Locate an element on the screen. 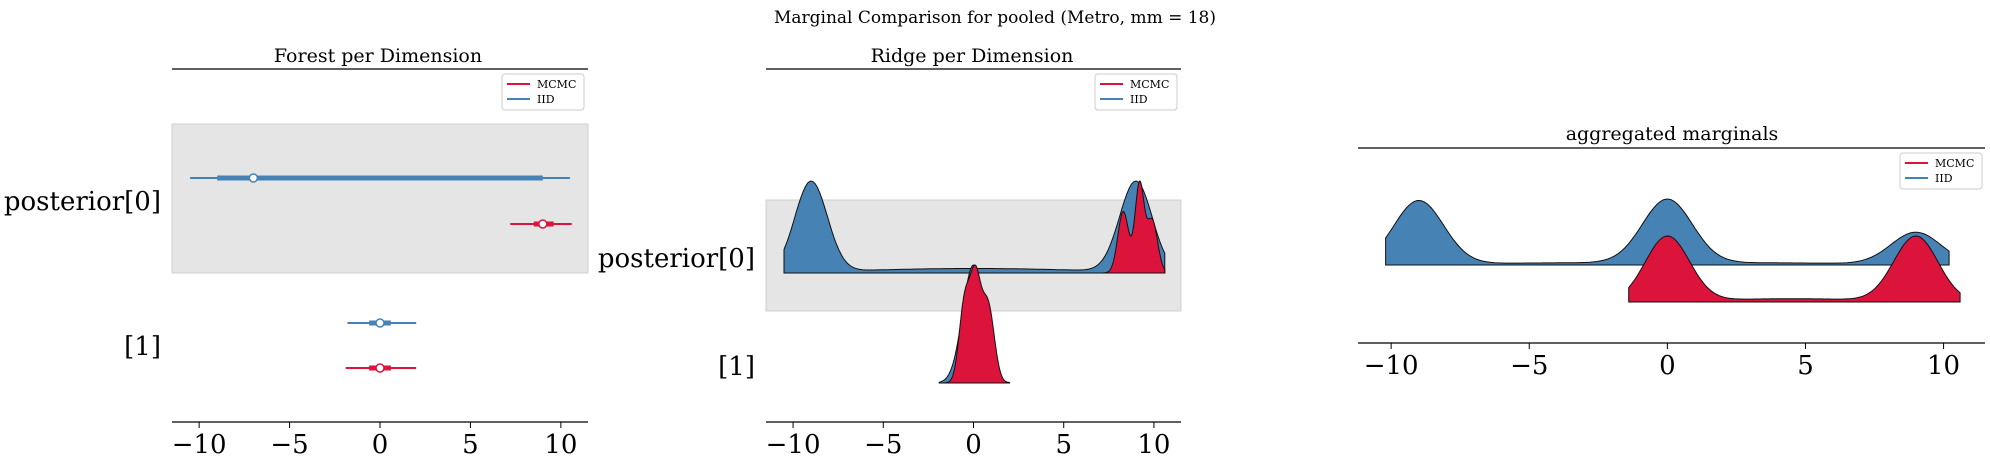 This screenshot has width=1990, height=465. density-iid-aggregated is located at coordinates (1667, 232).